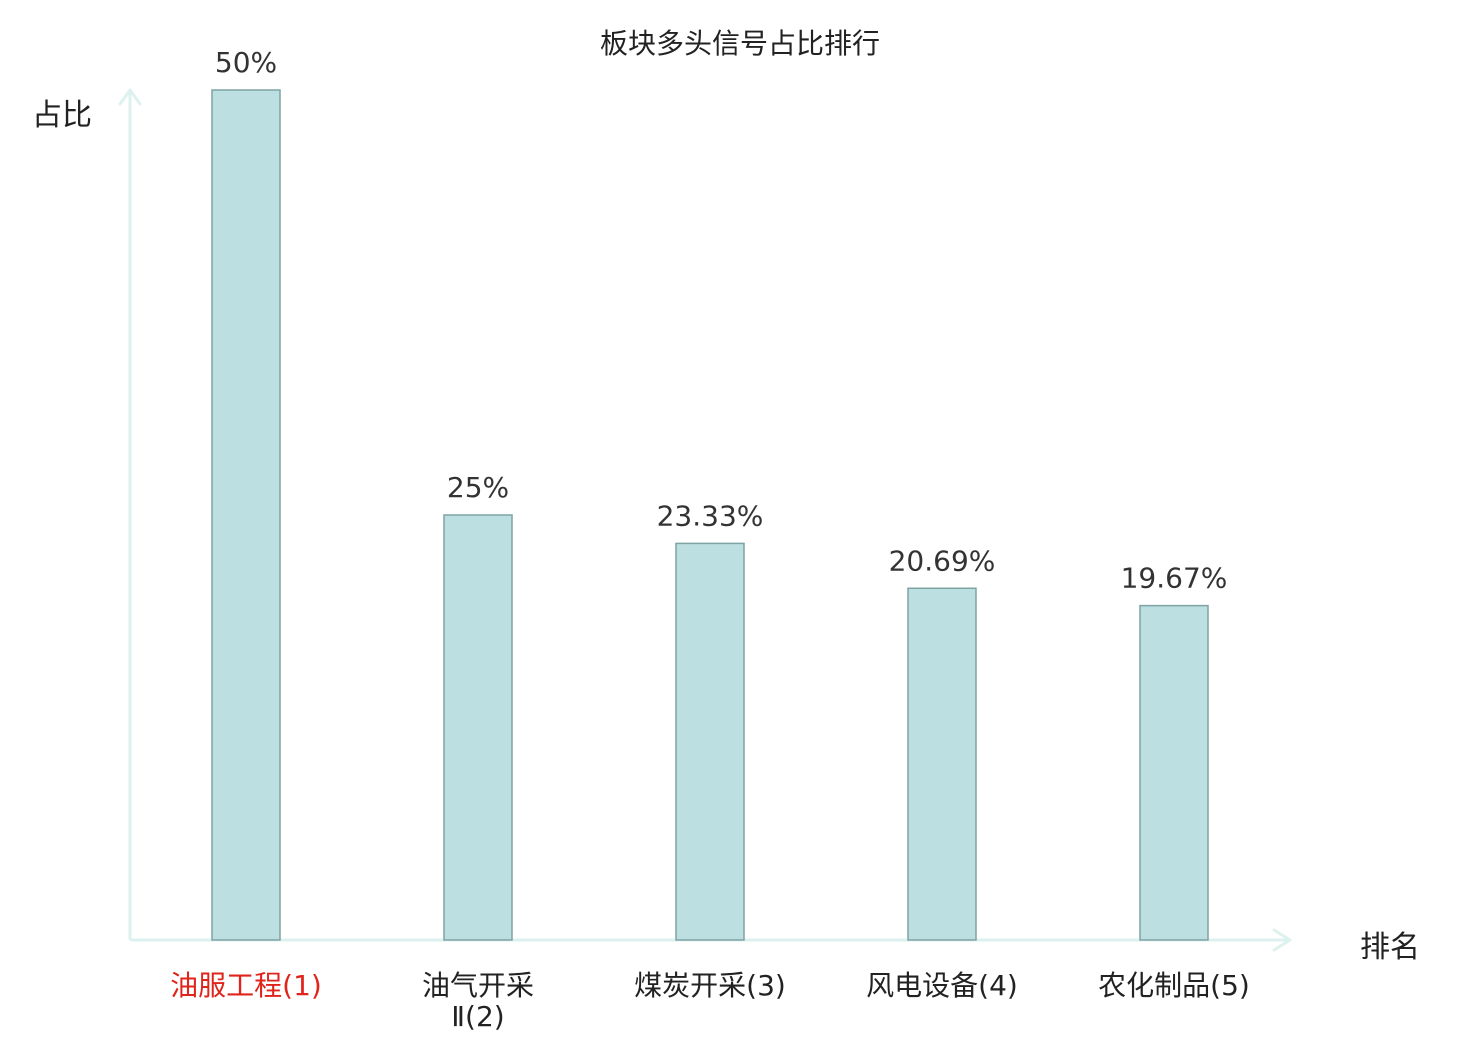  Describe the element at coordinates (1282, 940) in the screenshot. I see `x-axis-arrow-icon` at that location.